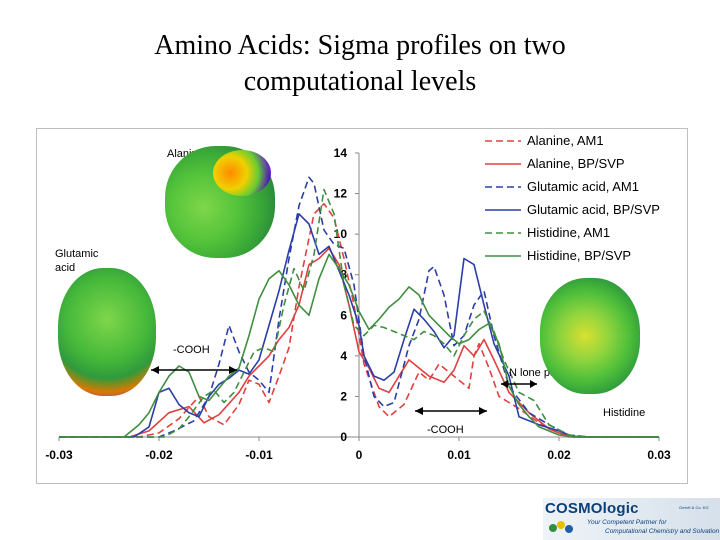 This screenshot has width=720, height=540. I want to click on n-lone-pair-arrowhead-right, so click(533, 384).